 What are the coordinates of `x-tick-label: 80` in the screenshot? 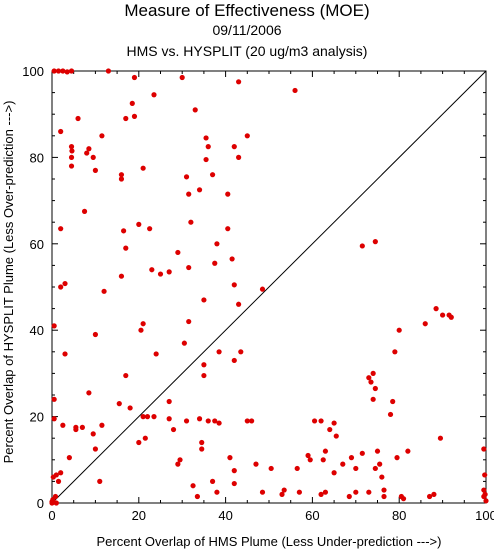 It's located at (399, 515).